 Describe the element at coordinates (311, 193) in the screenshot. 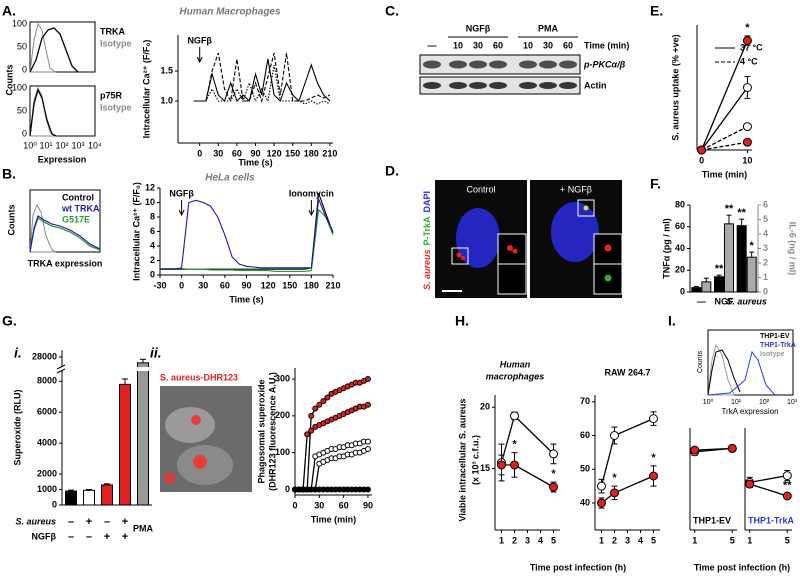

I see `annotation: Ionomycin` at that location.